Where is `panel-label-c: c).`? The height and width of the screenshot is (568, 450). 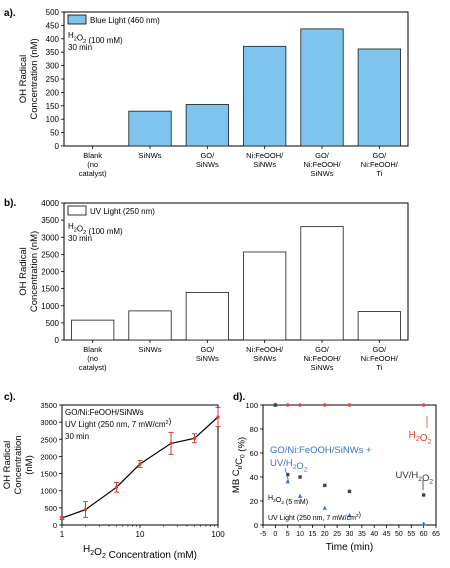 panel-label-c: c). is located at coordinates (10, 397).